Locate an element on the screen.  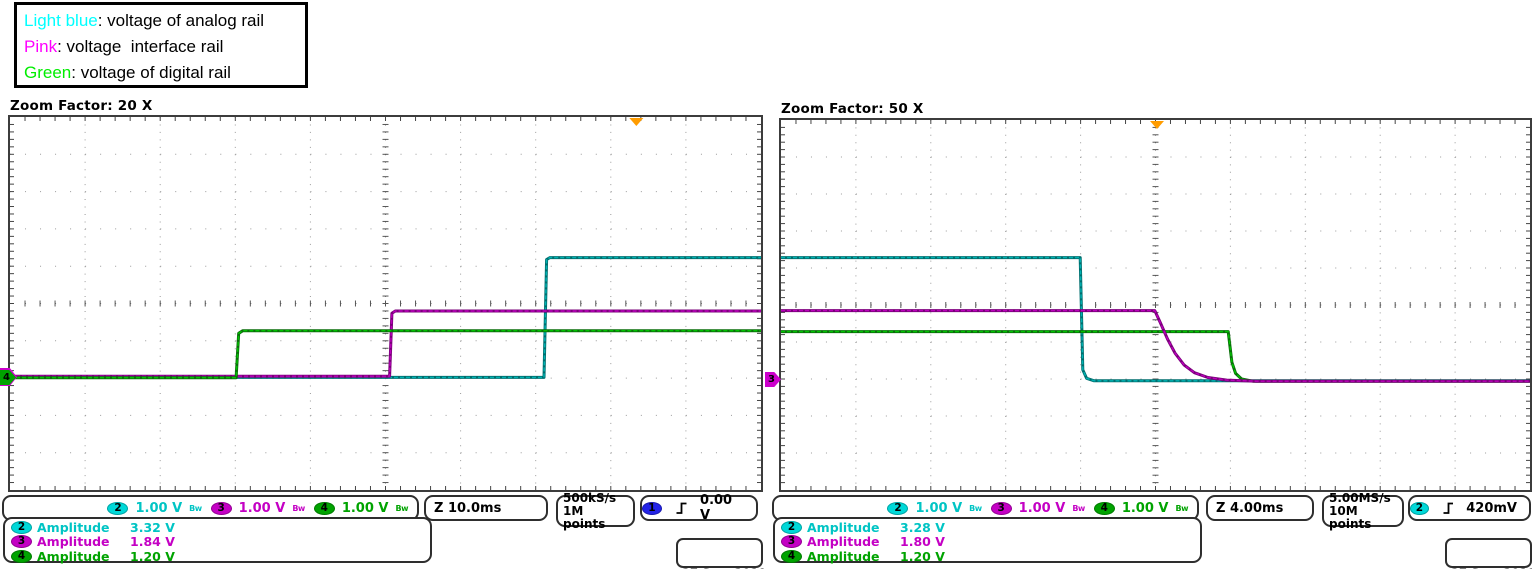
legend-term-pink: Pink is located at coordinates (41, 46).